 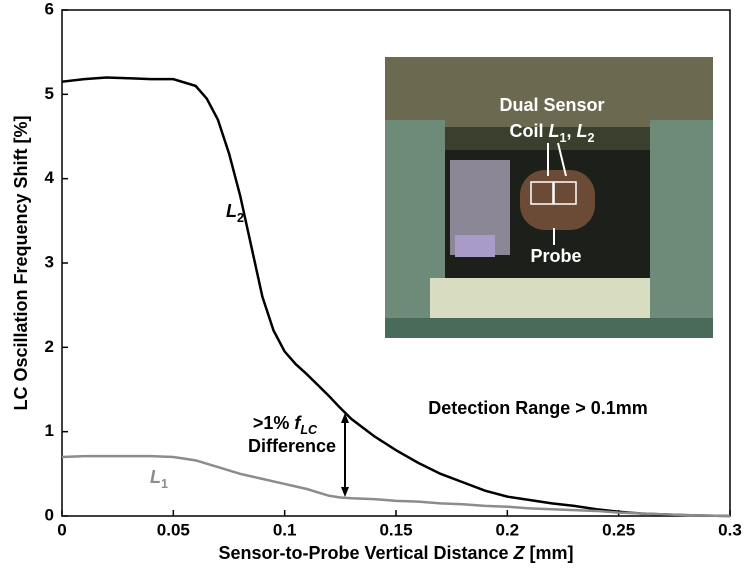 I want to click on y-tick-label: 5, so click(x=49, y=93).